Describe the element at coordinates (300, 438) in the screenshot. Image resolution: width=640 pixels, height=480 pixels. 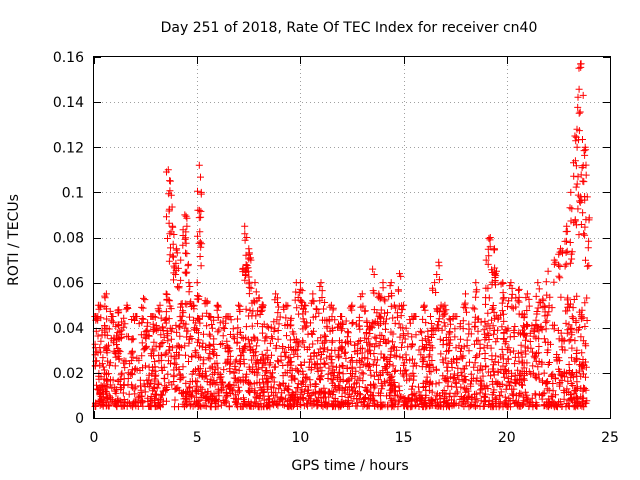
I see `x-tick-label: 10` at that location.